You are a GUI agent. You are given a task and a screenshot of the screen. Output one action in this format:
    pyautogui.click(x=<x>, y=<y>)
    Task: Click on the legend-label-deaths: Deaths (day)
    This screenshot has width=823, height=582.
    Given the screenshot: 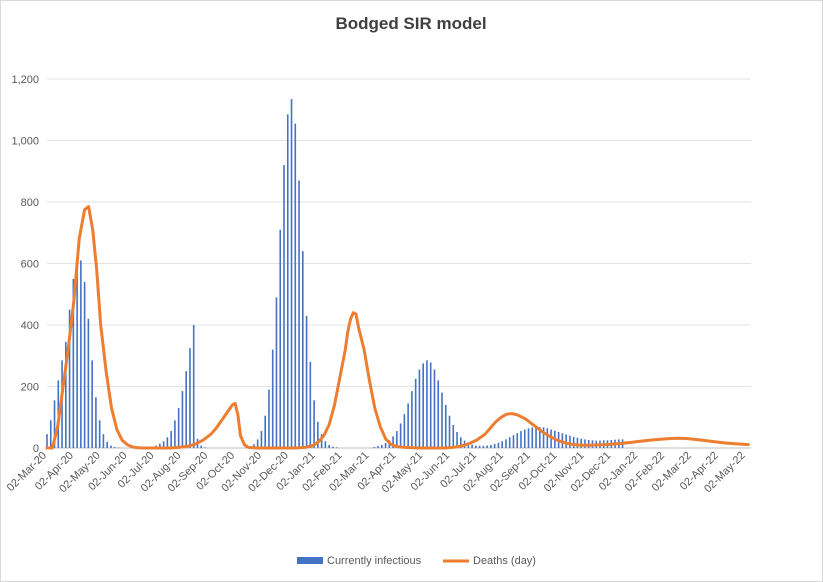 What is the action you would take?
    pyautogui.click(x=504, y=561)
    